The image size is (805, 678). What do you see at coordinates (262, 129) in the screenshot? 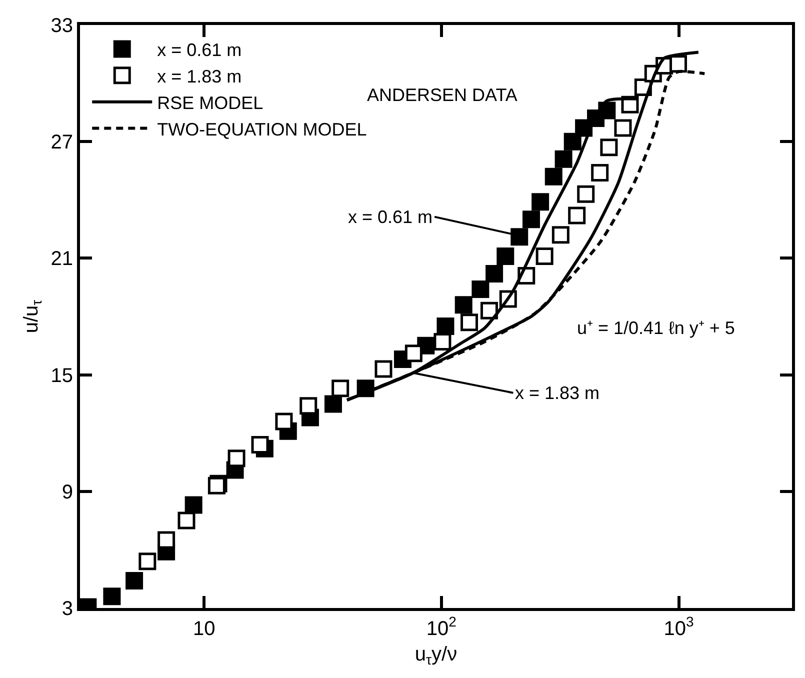
I see `legend-label: TWO-EQUATION MODEL` at bounding box center [262, 129].